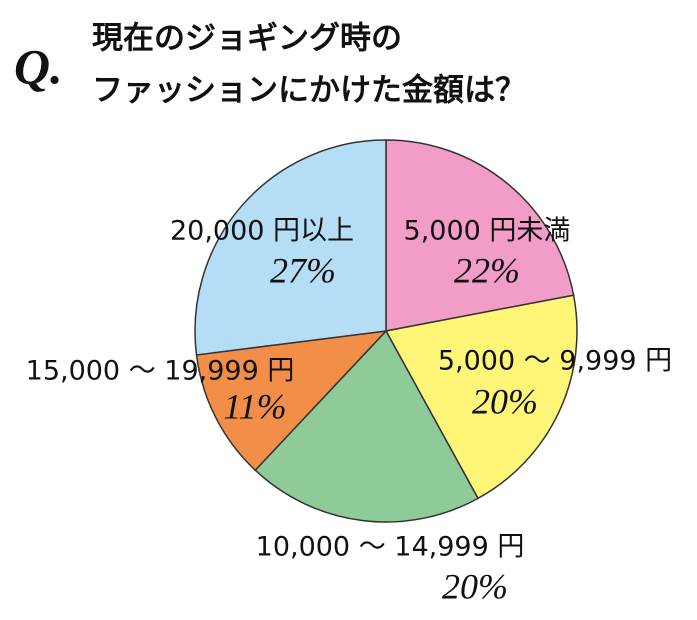 The width and height of the screenshot is (697, 620). What do you see at coordinates (555, 361) in the screenshot?
I see `slice-label: 5,000 ～ 9,999 円` at bounding box center [555, 361].